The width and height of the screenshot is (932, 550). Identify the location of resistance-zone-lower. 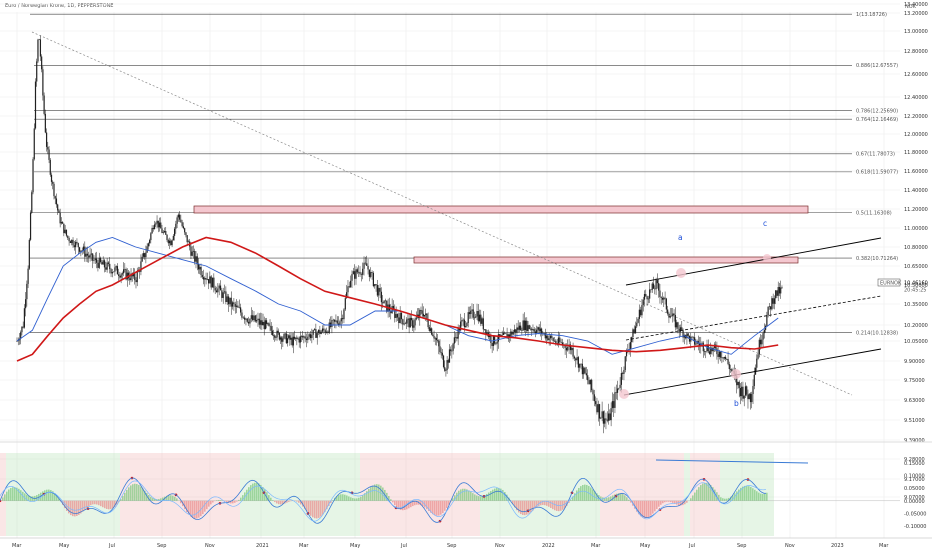
(606, 260).